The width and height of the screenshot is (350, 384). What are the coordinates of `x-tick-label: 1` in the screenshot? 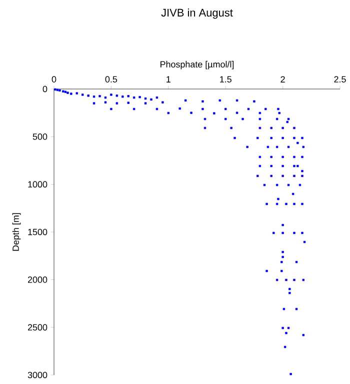 It's located at (168, 79).